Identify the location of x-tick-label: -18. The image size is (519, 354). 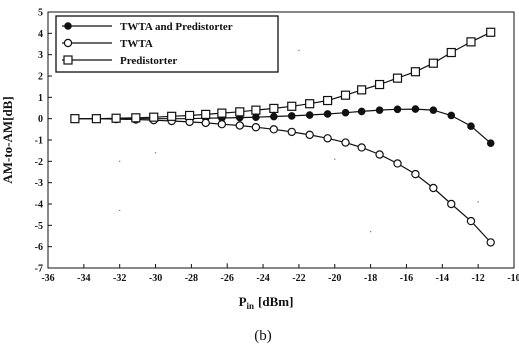
(370, 278).